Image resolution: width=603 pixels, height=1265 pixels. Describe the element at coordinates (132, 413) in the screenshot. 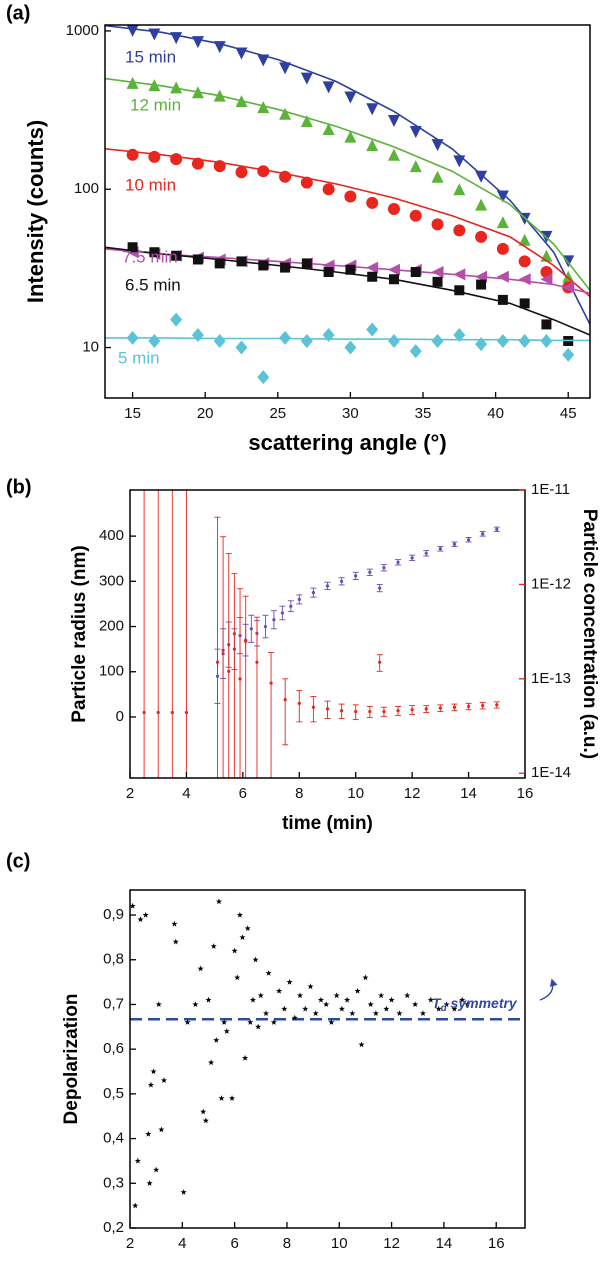

I see `x-tick-label: 15` at that location.